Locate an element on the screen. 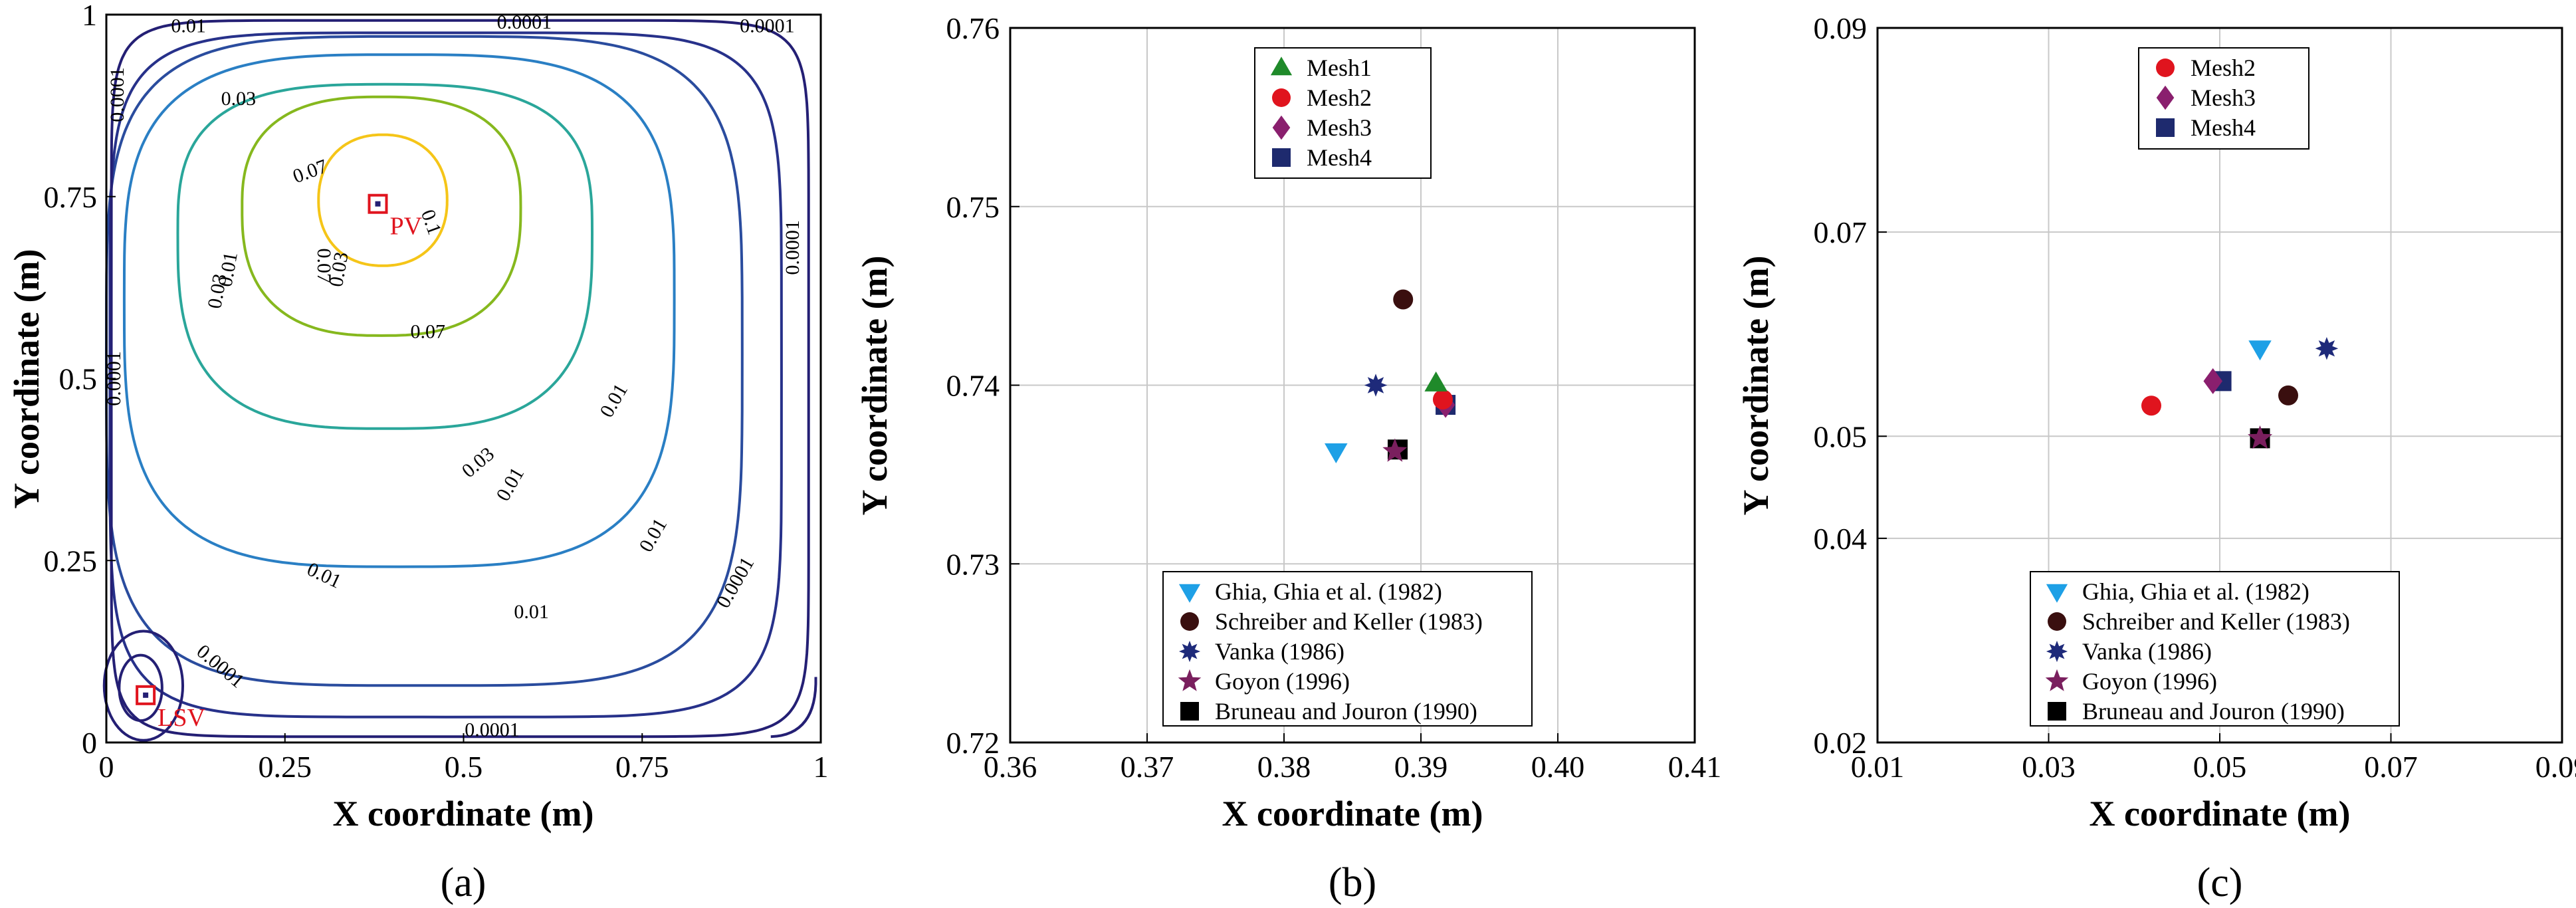 Image resolution: width=2576 pixels, height=908 pixels. legend-entry: Vanka (1986) is located at coordinates (1279, 651).